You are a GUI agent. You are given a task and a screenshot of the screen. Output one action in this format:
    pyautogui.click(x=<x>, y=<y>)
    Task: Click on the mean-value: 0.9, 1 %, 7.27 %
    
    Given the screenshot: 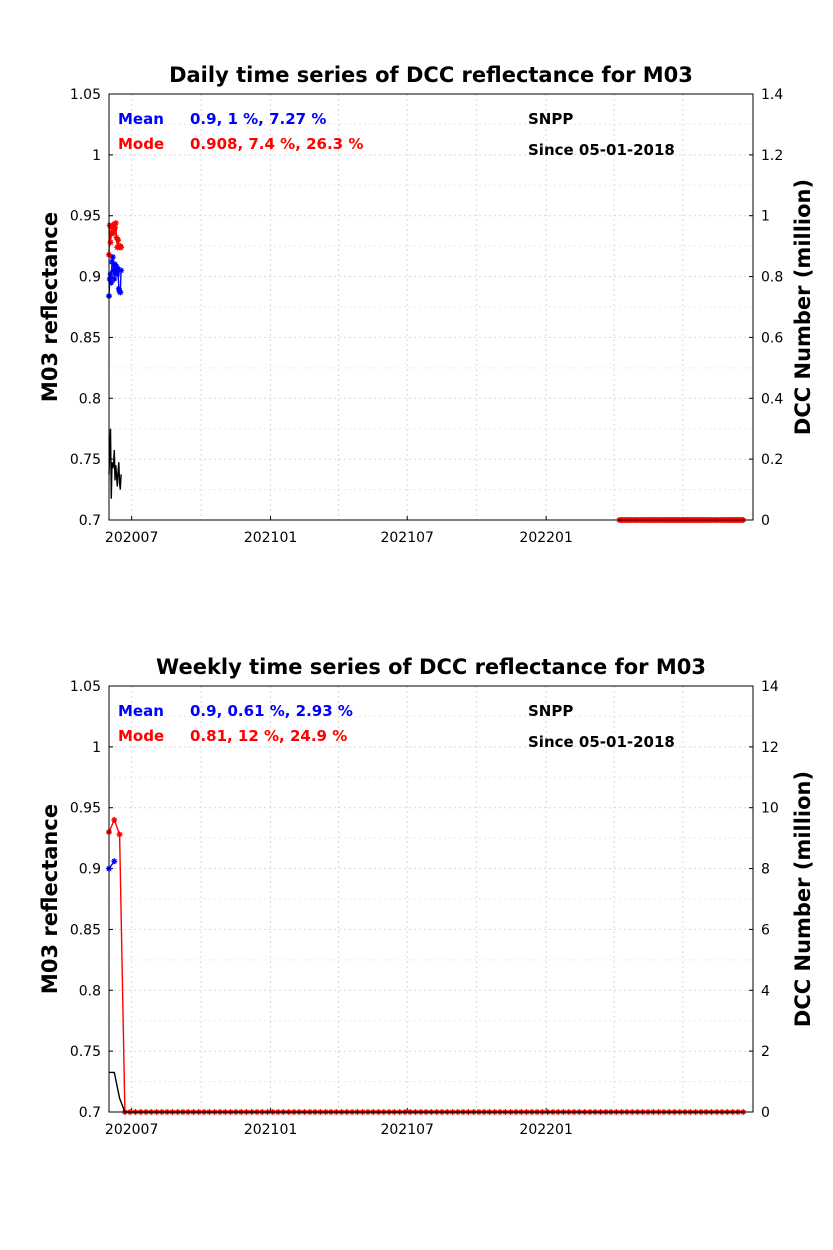 What is the action you would take?
    pyautogui.click(x=258, y=119)
    